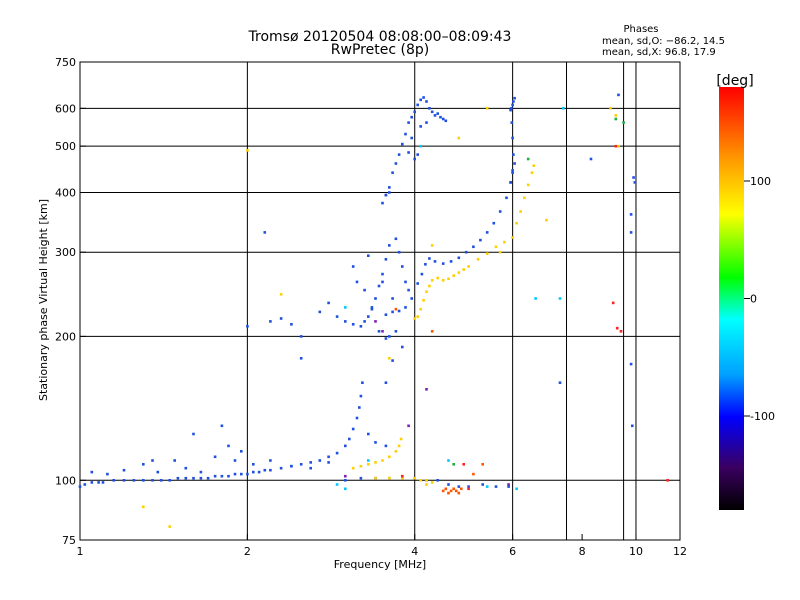 Image resolution: width=800 pixels, height=600 pixels. I want to click on x-tick-label: 12, so click(680, 551).